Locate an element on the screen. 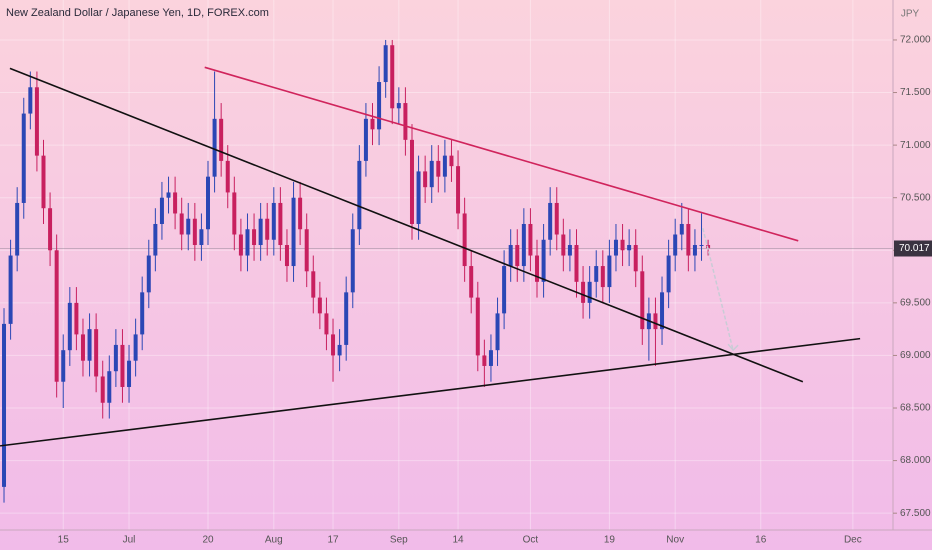 This screenshot has width=932, height=550. x-tick-label: 15 is located at coordinates (64, 540).